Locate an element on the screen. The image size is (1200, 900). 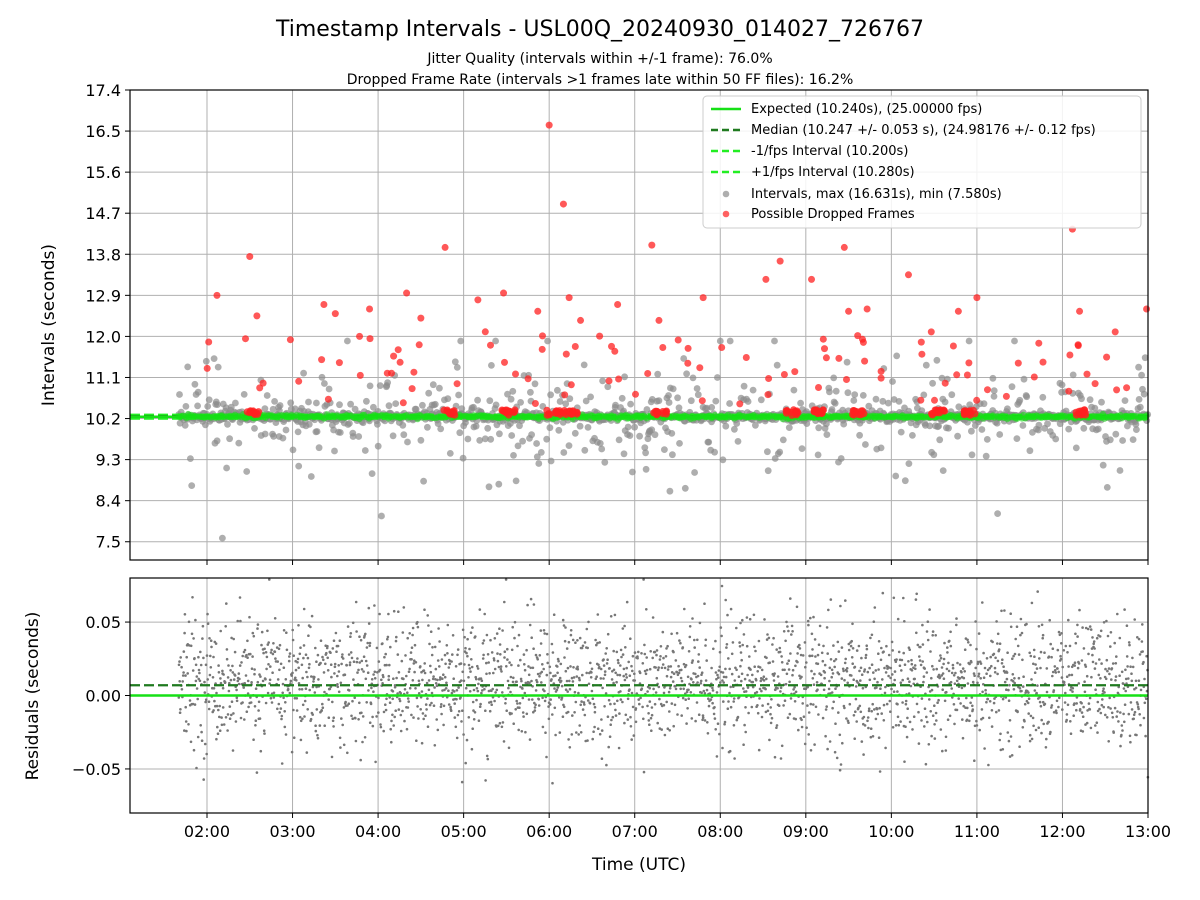
legend-label-dropped: Possible Dropped Frames is located at coordinates (833, 214).